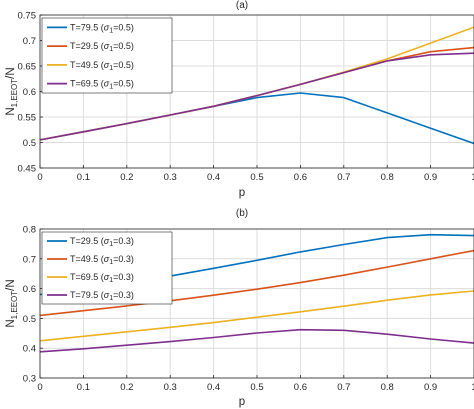 This screenshot has height=409, width=474. Describe the element at coordinates (102, 242) in the screenshot. I see `legend-label-1: T=29.5 (σ1=0.3)` at that location.